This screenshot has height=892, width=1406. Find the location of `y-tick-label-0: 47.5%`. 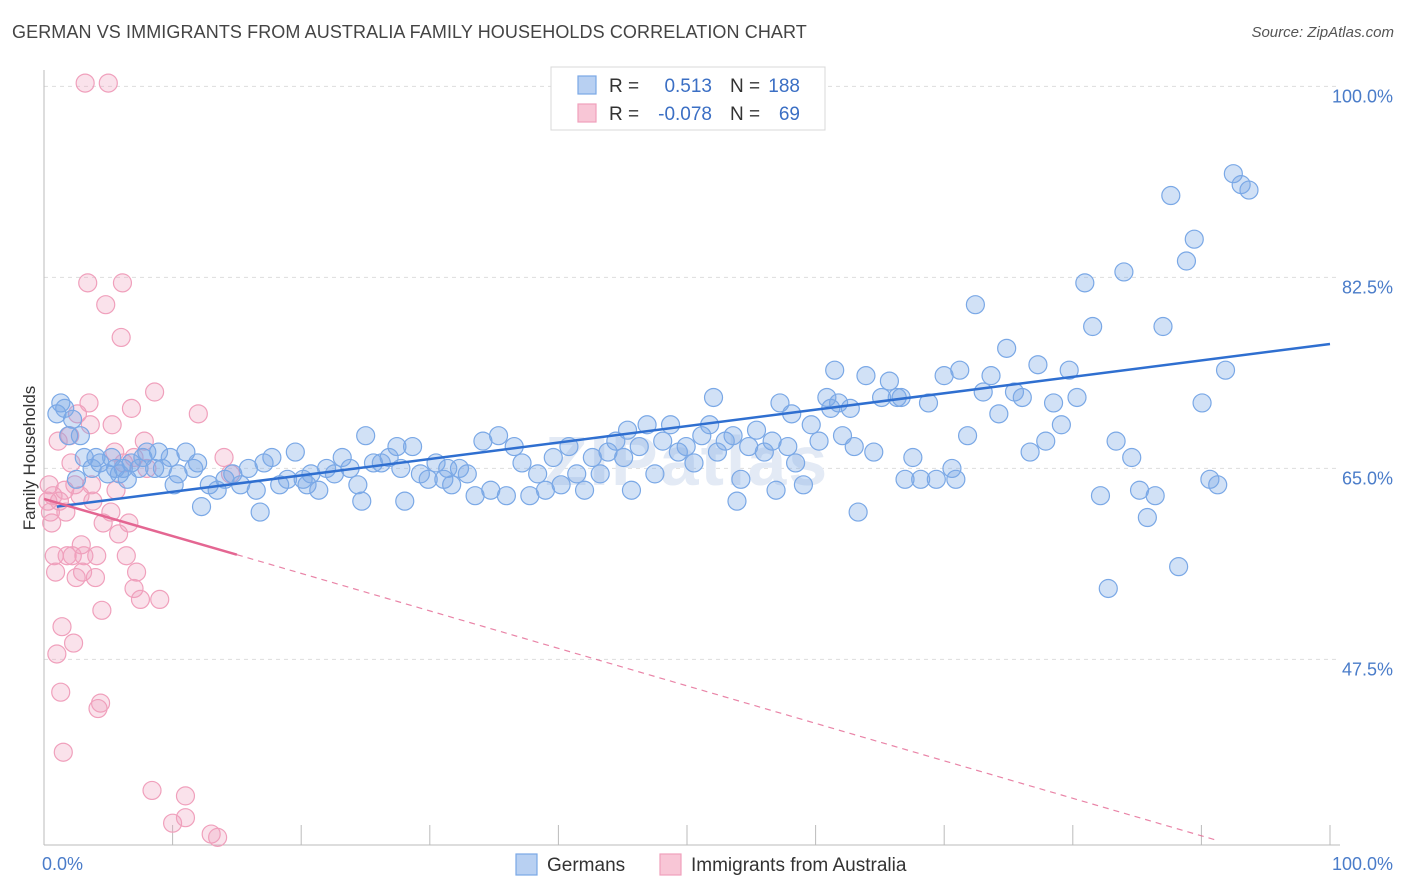

y-tick-label-0: 47.5% is located at coordinates (1367, 669).